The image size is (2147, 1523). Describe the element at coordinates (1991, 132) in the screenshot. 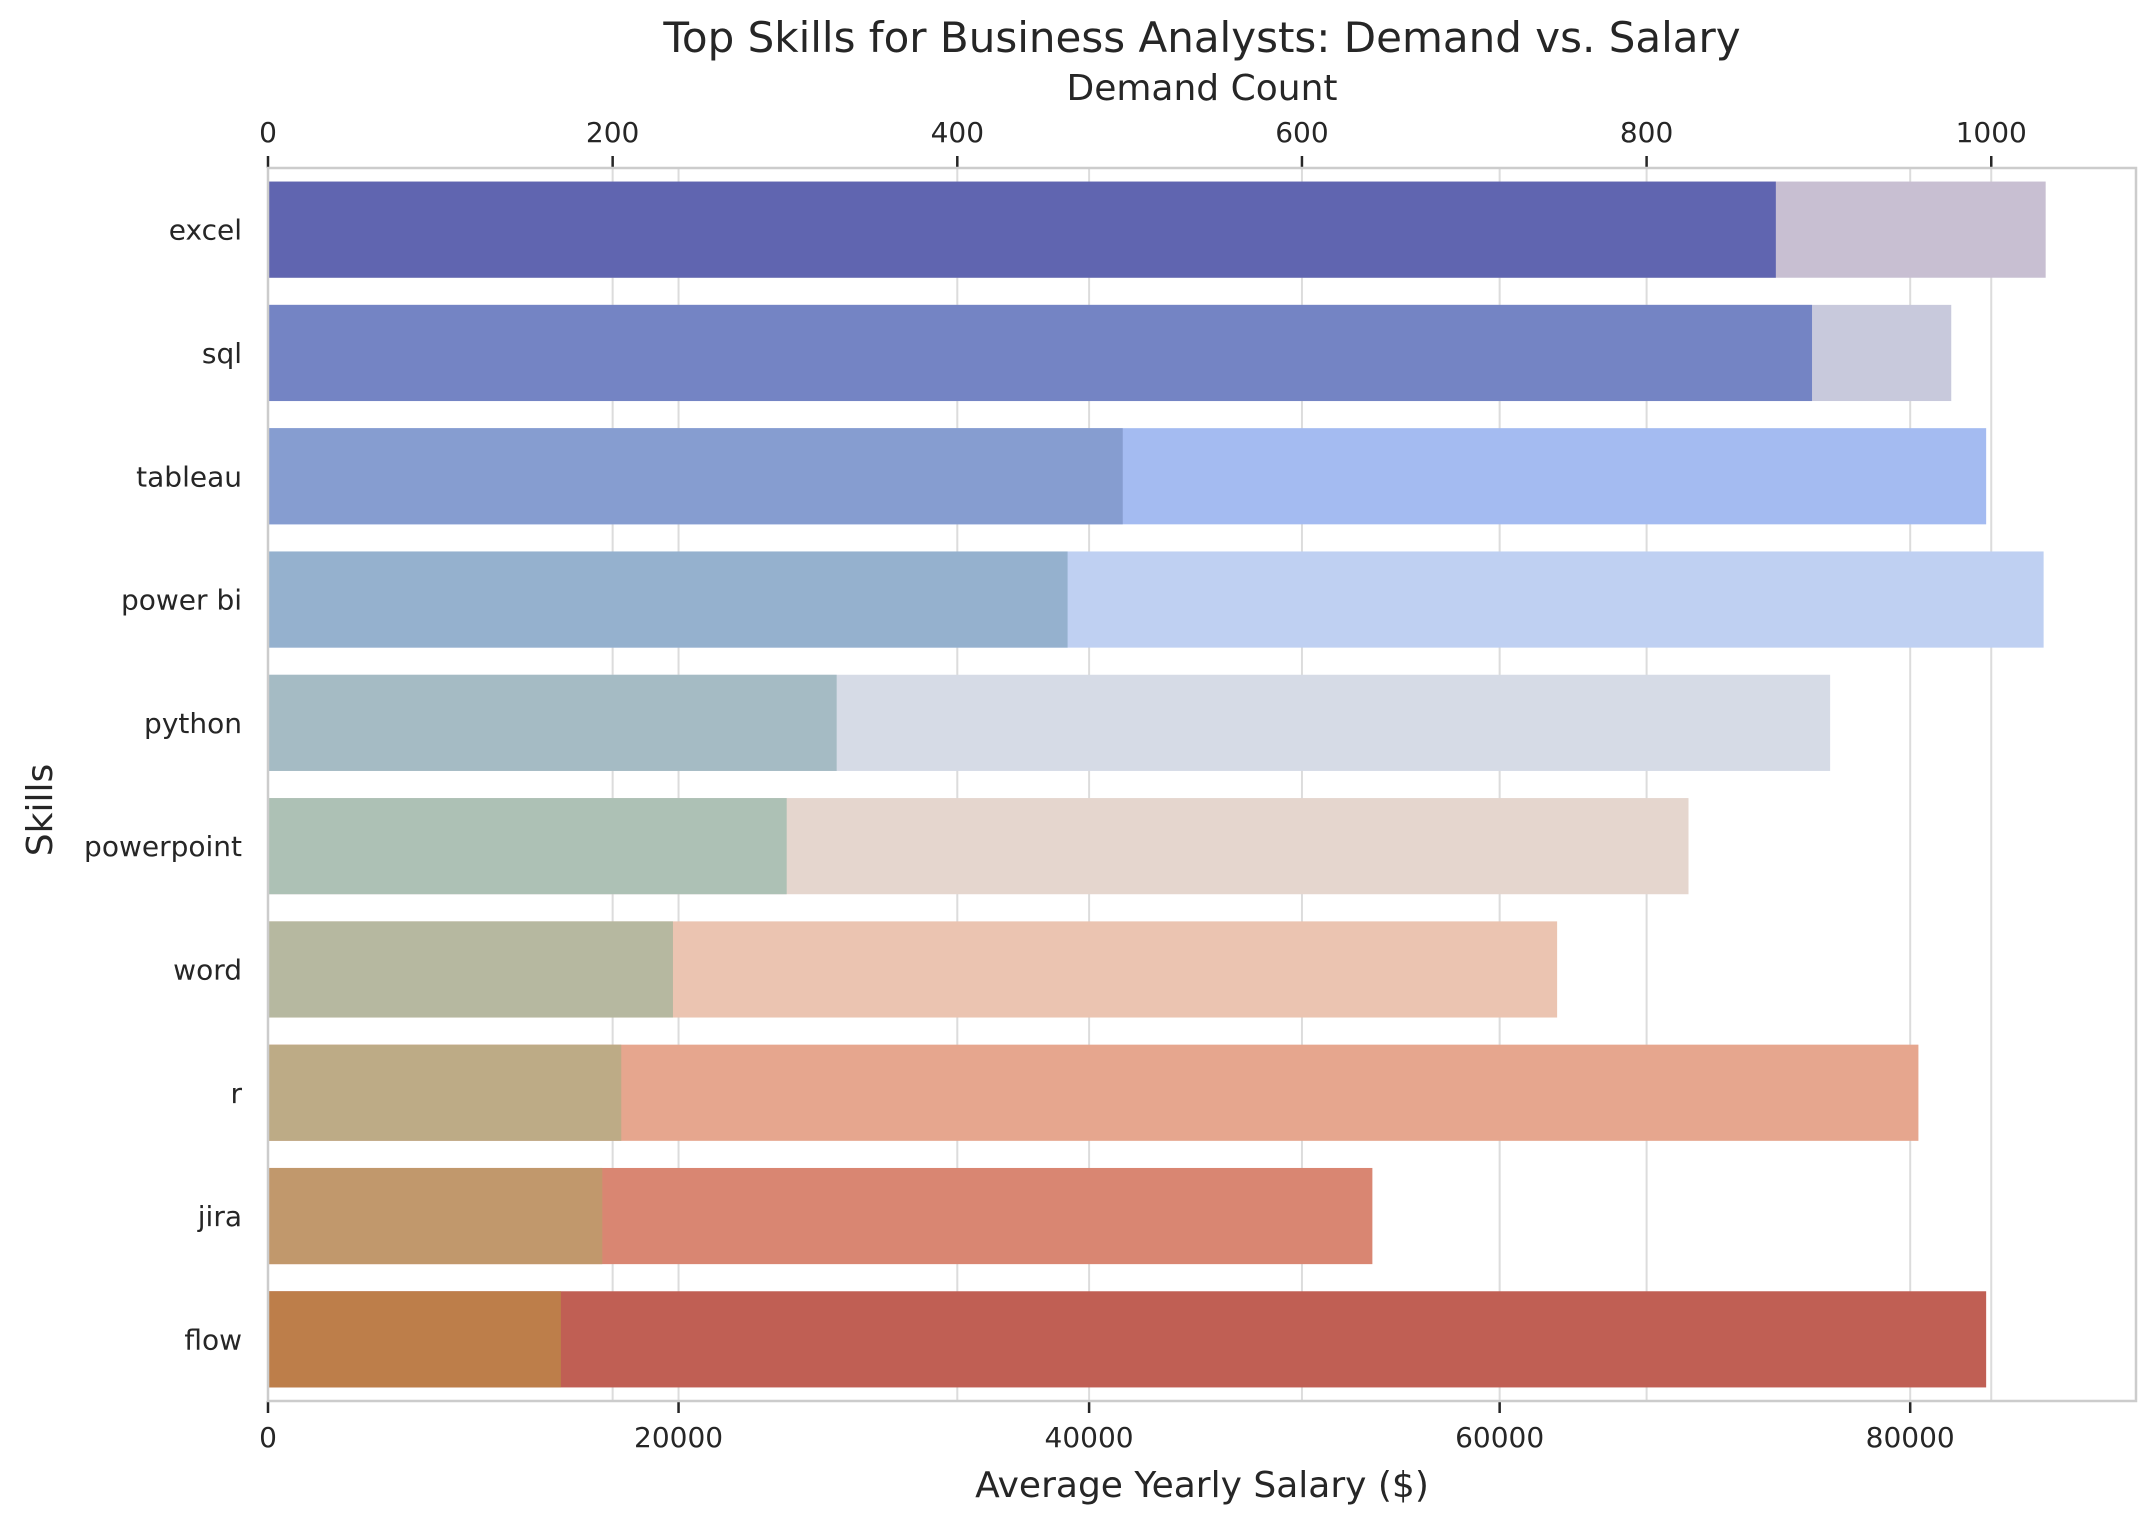

I see `top-tick-label: 1000` at that location.